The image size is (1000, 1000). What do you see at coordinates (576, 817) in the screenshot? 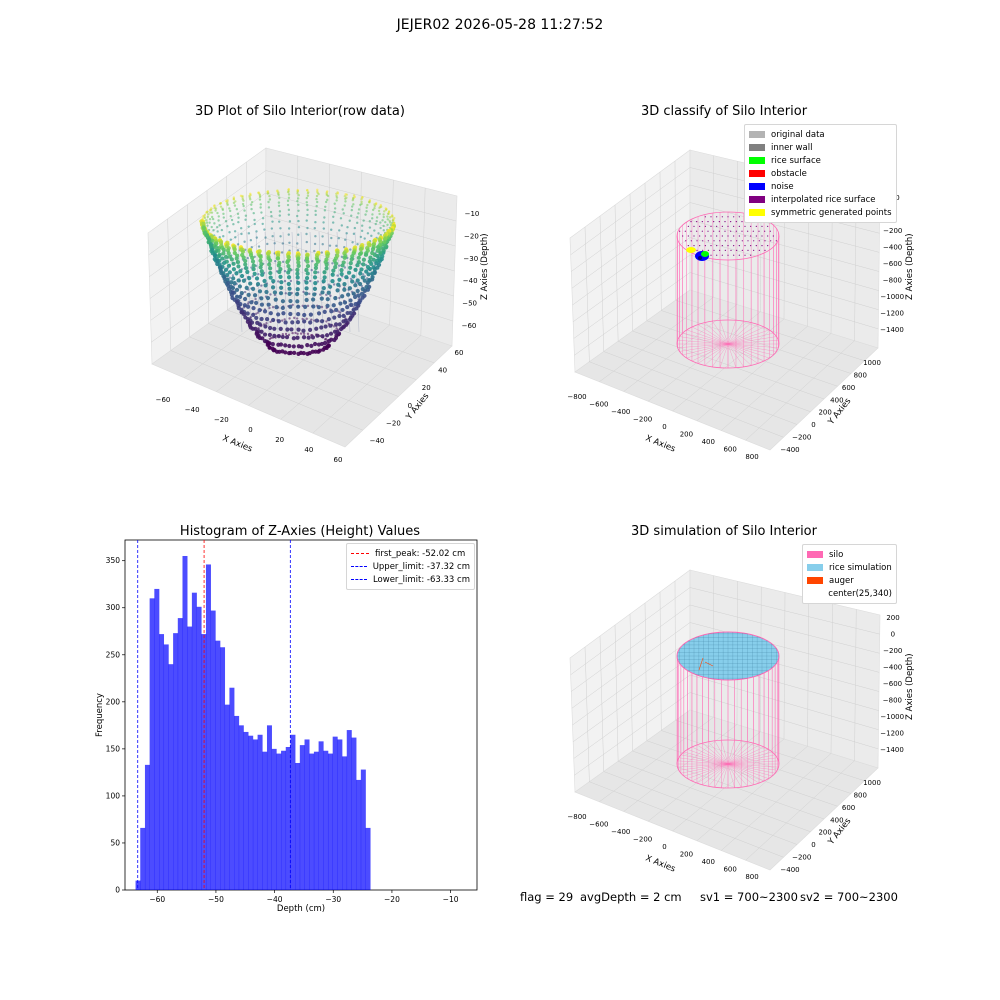
I see `simulation-x-tick-label: −800` at bounding box center [576, 817].